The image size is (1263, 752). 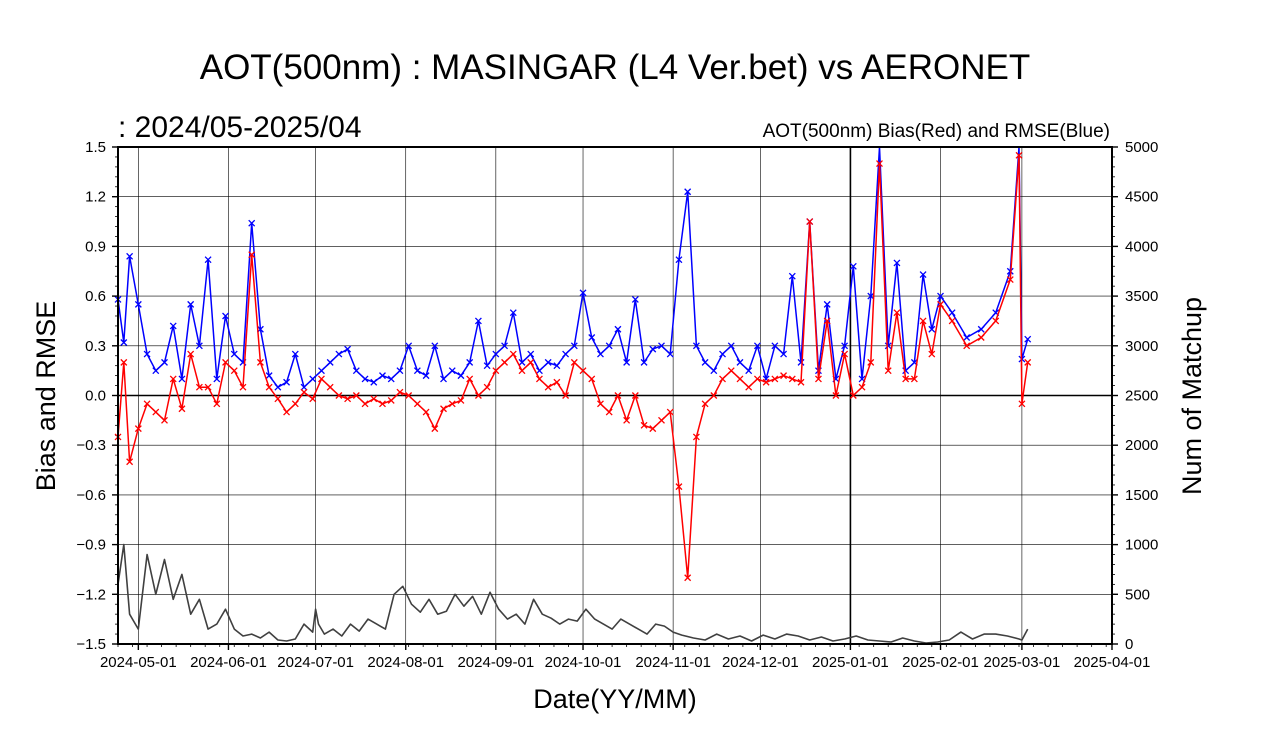 I want to click on y-tick-label: −1.2, so click(x=91, y=594).